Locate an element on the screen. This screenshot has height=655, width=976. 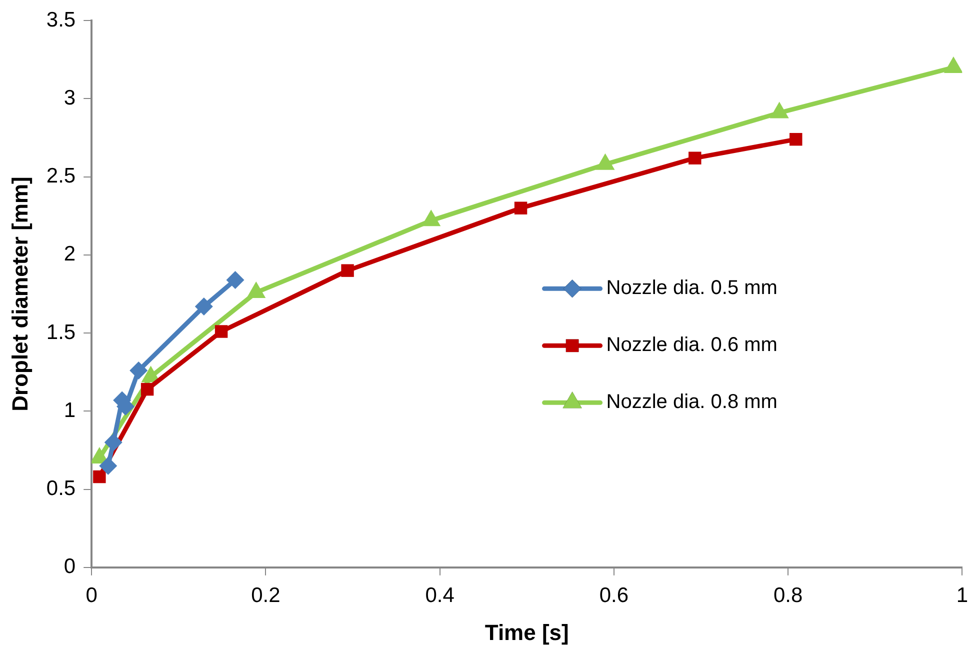
x-tick-label: 0 is located at coordinates (92, 595).